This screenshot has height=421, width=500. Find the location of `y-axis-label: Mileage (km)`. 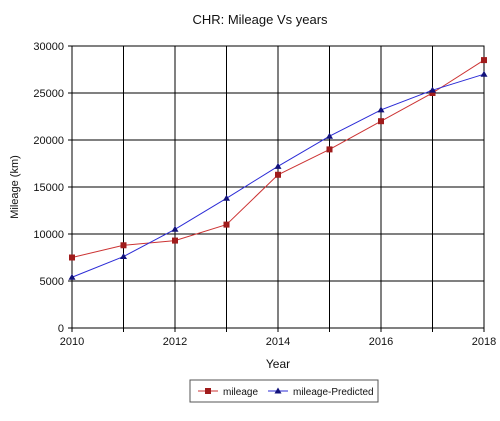

y-axis-label: Mileage (km) is located at coordinates (15, 187).